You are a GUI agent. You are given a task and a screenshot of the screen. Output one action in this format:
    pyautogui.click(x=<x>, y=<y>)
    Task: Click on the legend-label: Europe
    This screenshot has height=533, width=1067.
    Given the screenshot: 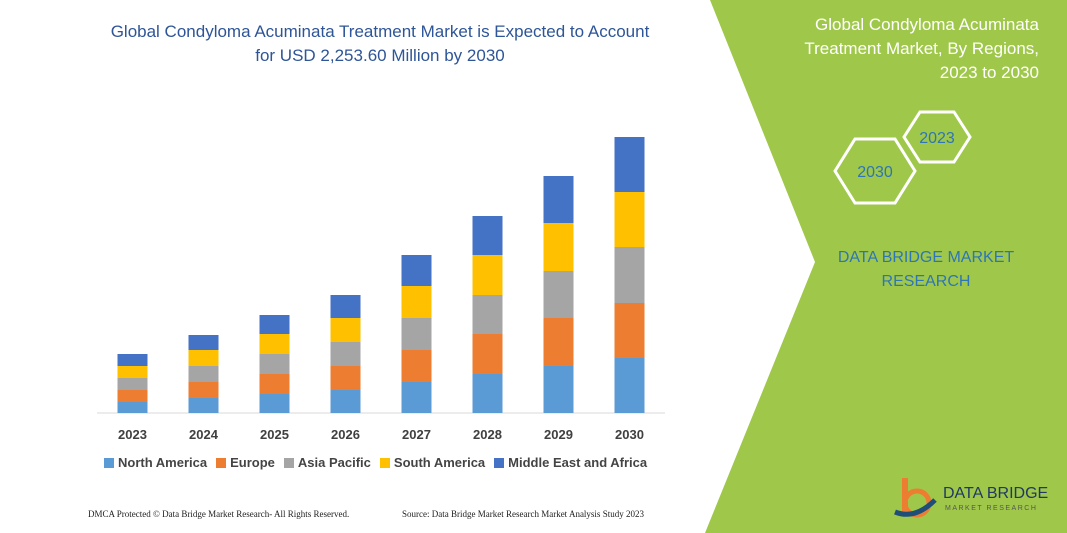 What is the action you would take?
    pyautogui.click(x=252, y=462)
    